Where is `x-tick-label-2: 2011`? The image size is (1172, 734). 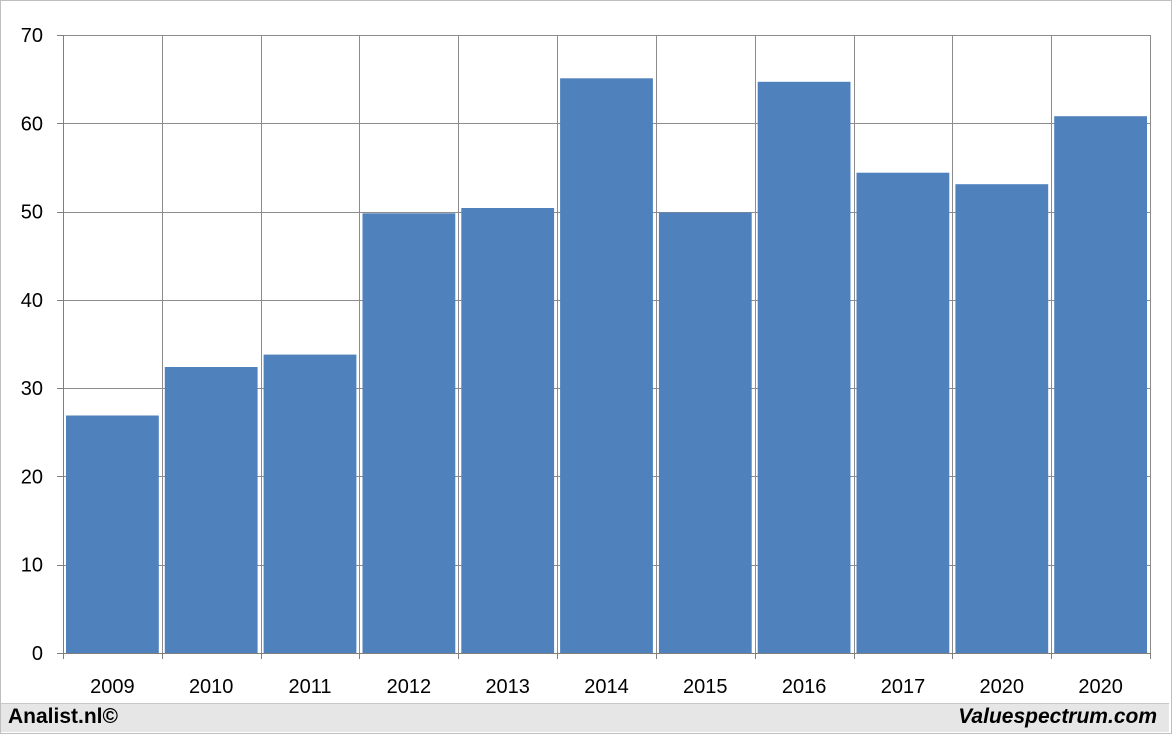
x-tick-label-2: 2011 is located at coordinates (309, 687).